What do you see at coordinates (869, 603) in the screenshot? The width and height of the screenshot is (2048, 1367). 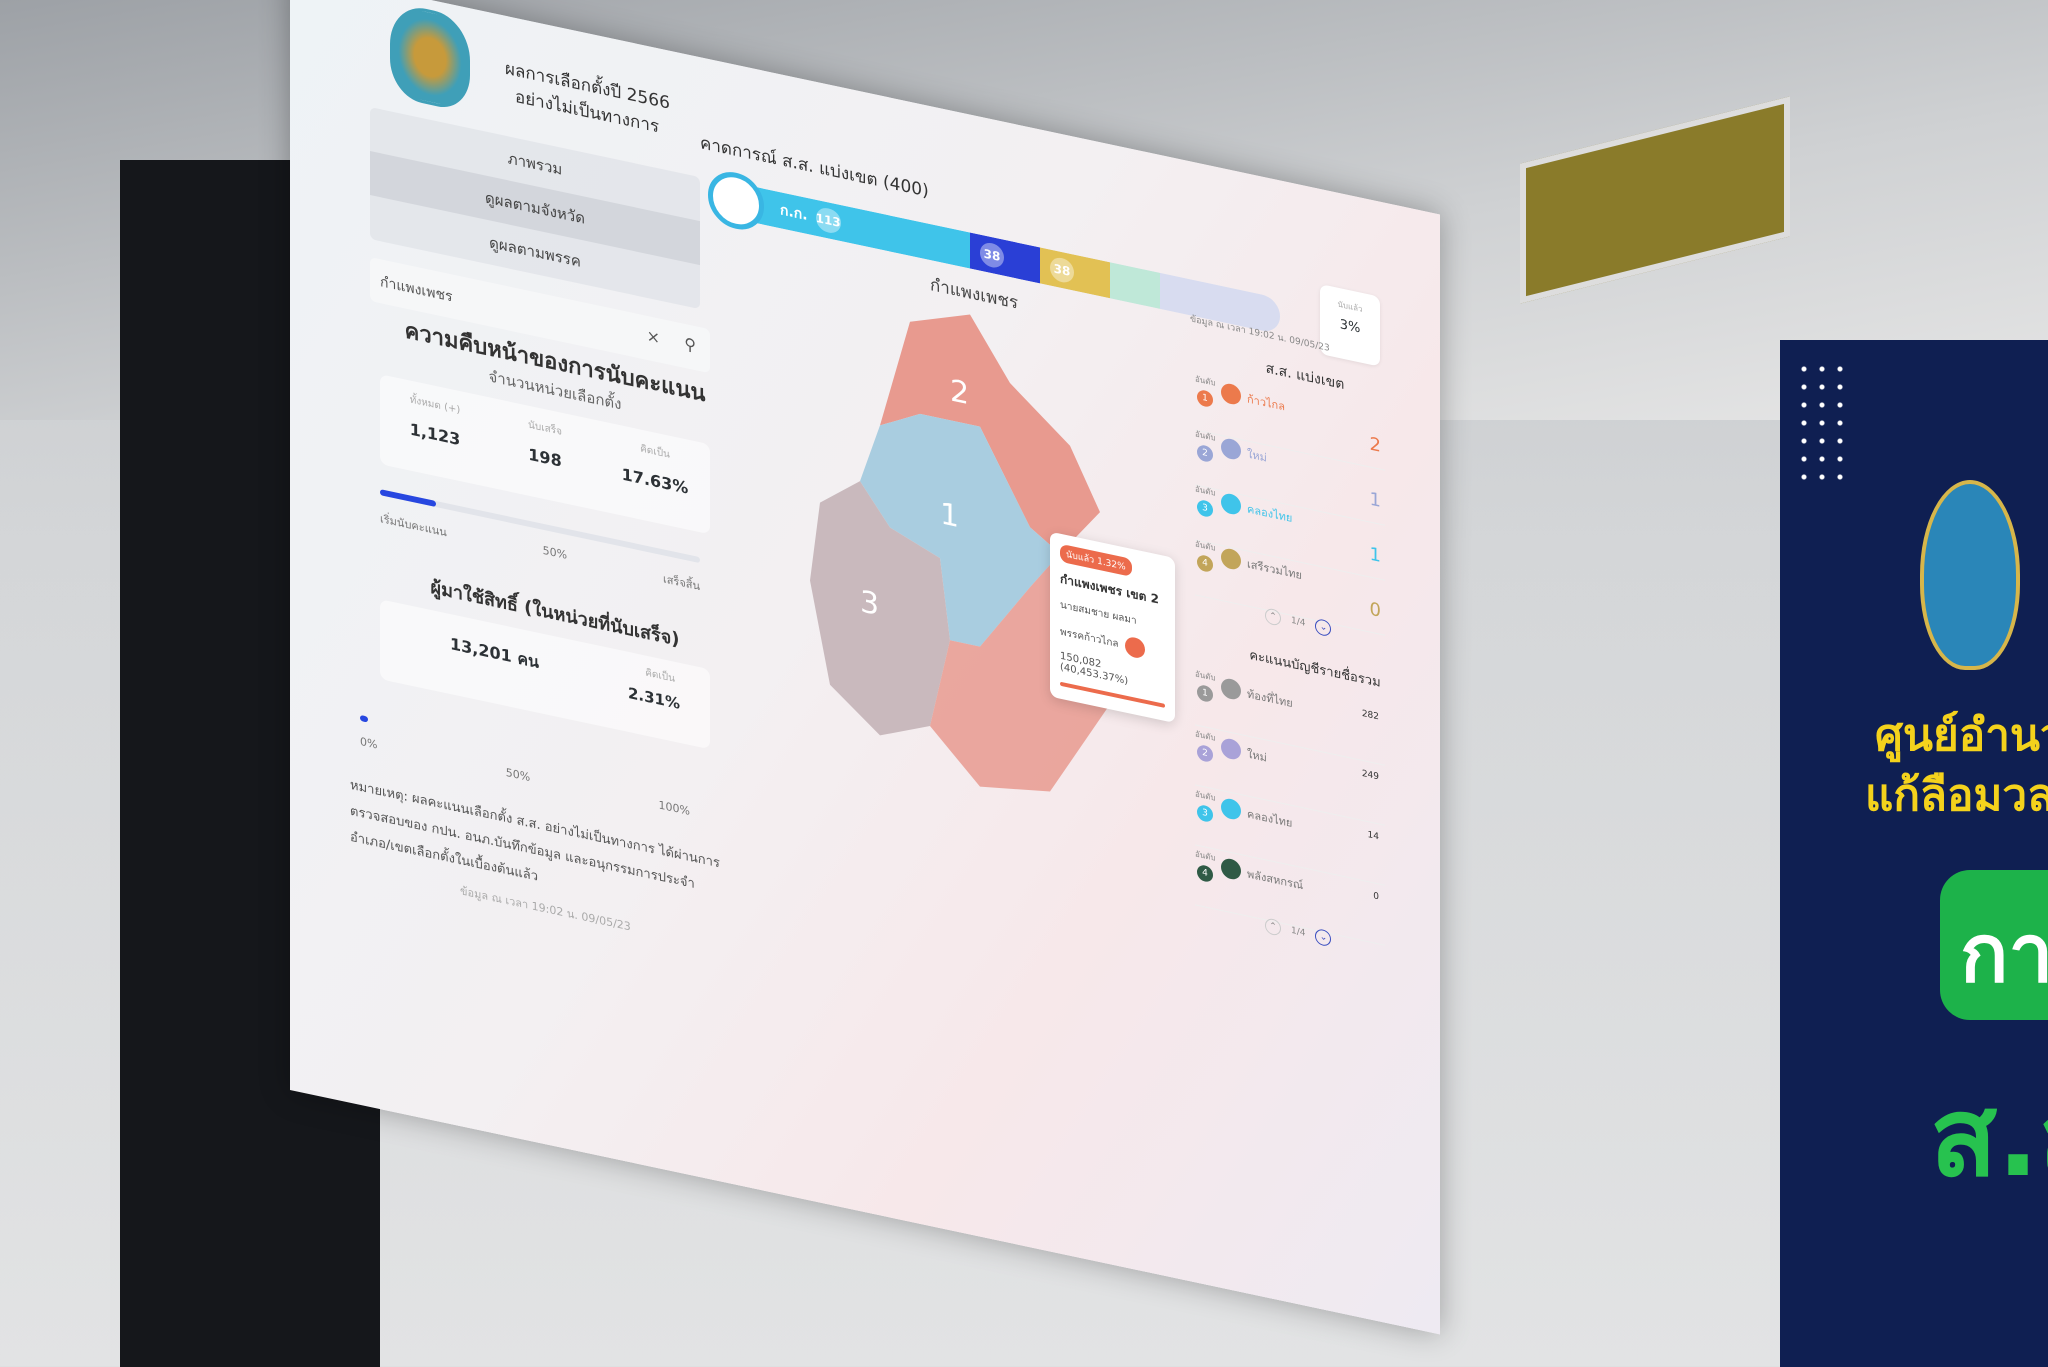 I see `district-label-3: 3` at bounding box center [869, 603].